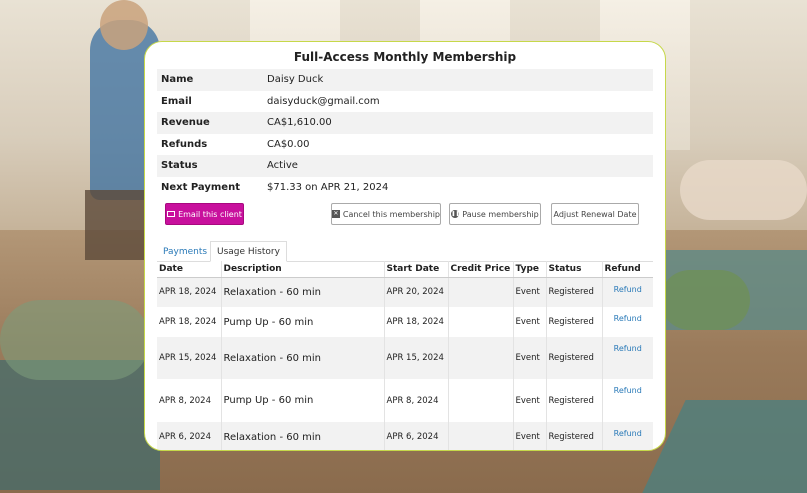 This screenshot has width=807, height=493. I want to click on adjust-renewal-button: Adjust Renewal Date, so click(595, 214).